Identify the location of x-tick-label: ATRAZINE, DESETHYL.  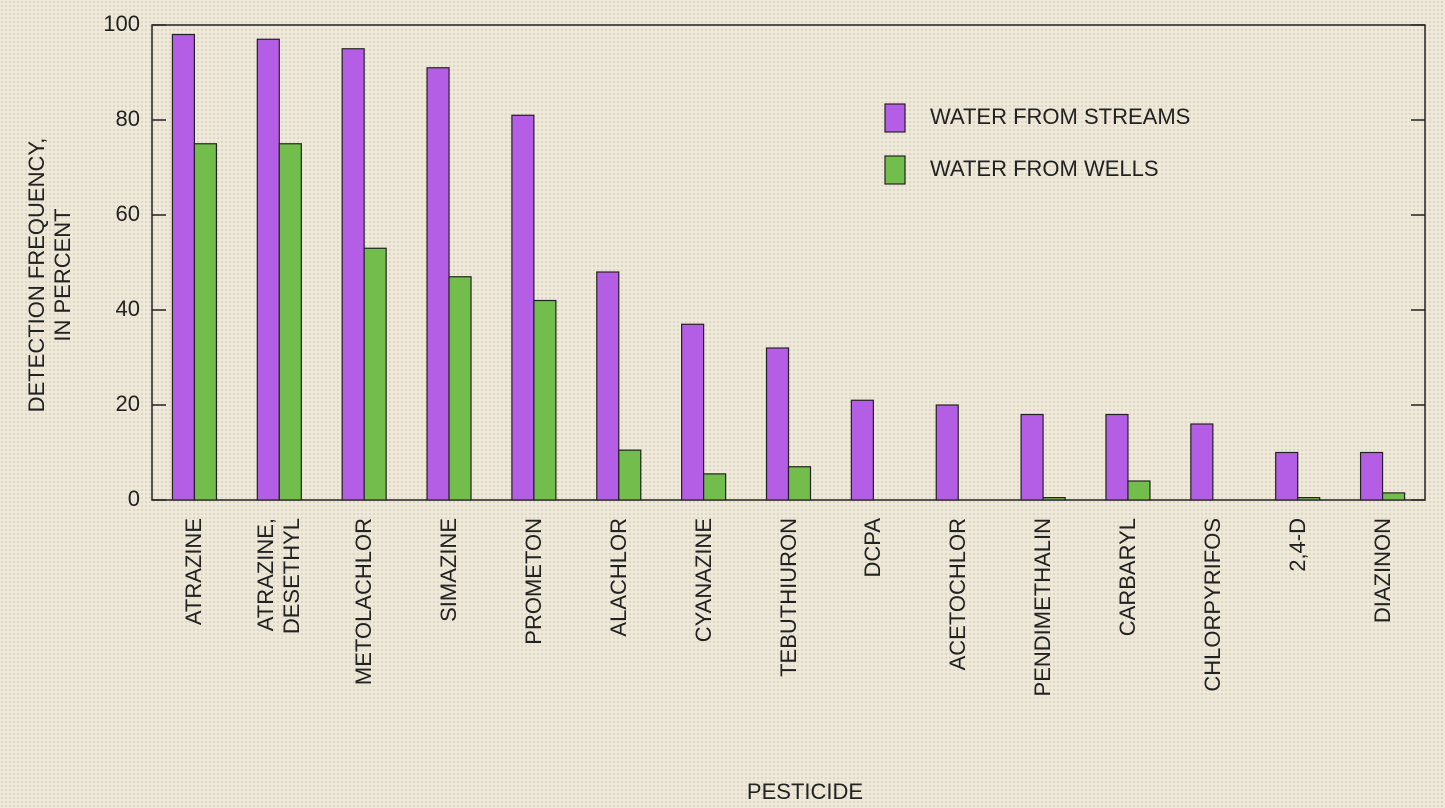
(279, 576).